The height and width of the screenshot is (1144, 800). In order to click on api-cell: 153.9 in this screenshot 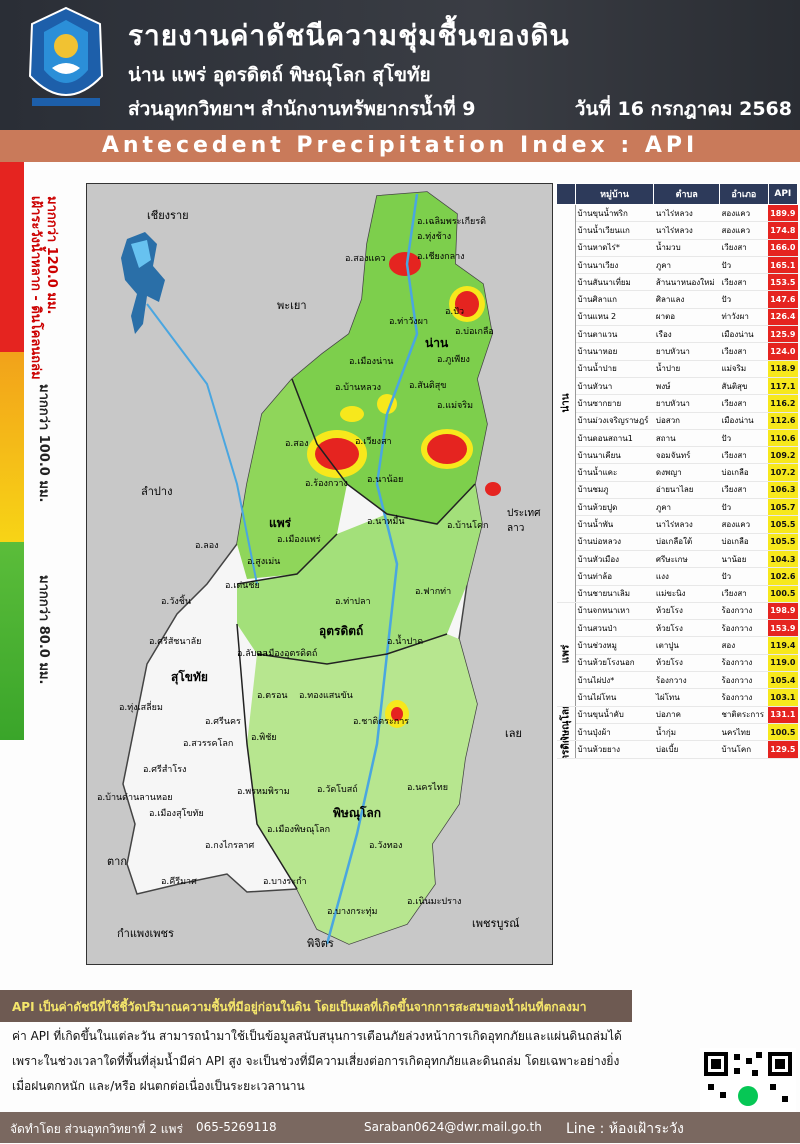, I will do `click(783, 628)`.